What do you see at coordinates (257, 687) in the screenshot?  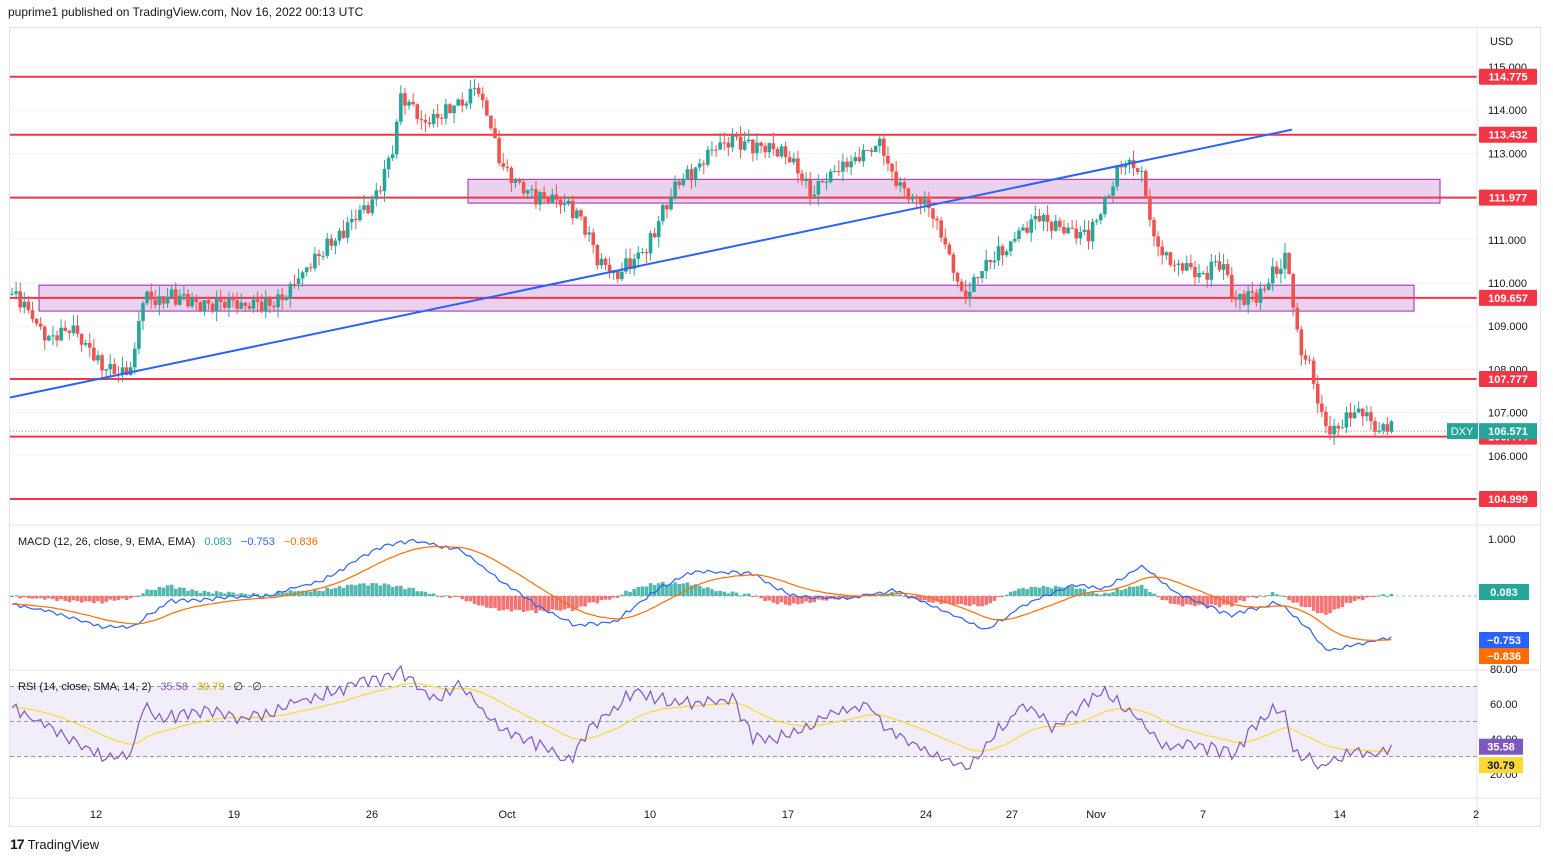 I see `rsi-extra-2: ∅` at bounding box center [257, 687].